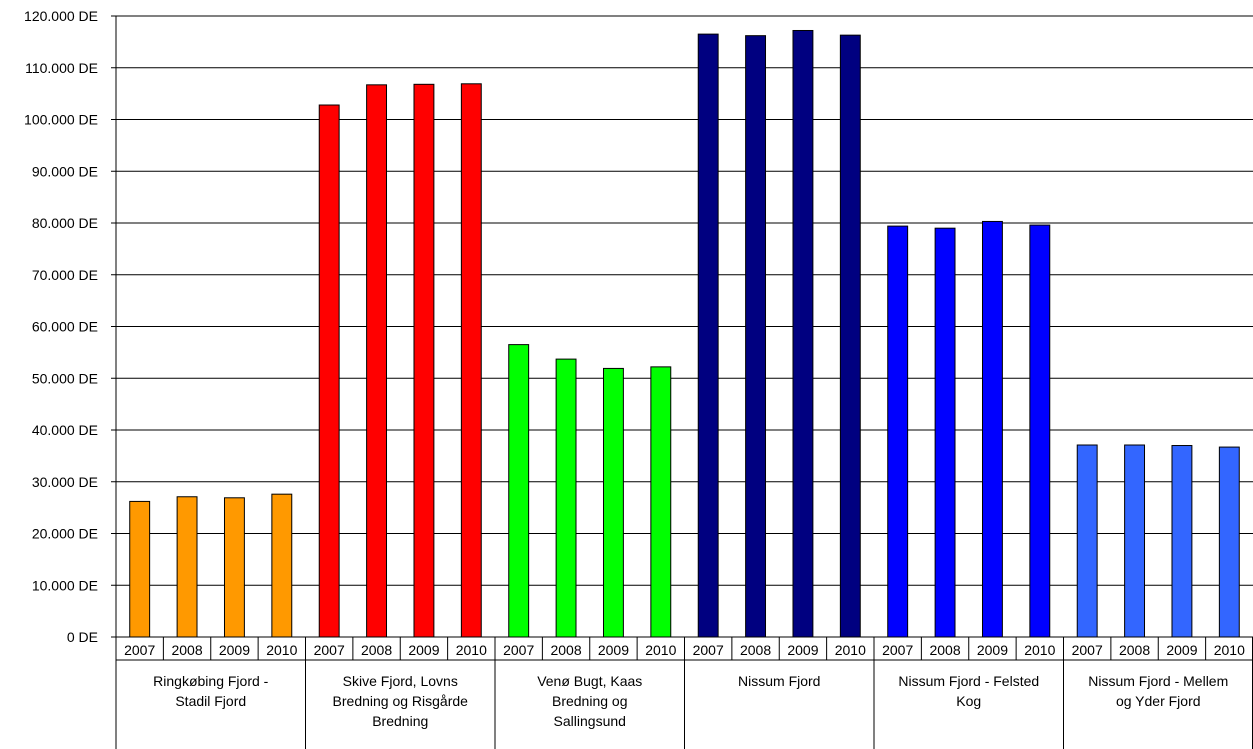 The height and width of the screenshot is (749, 1253). Describe the element at coordinates (65, 223) in the screenshot. I see `y-tick-label: 80.000 DE` at that location.